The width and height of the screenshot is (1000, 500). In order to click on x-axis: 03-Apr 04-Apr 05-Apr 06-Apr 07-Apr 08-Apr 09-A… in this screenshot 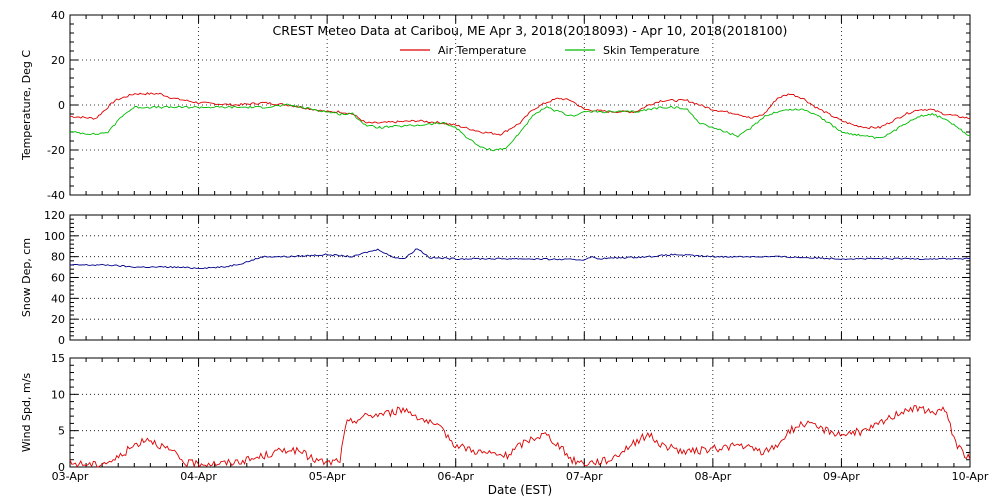, I will do `click(520, 476)`.